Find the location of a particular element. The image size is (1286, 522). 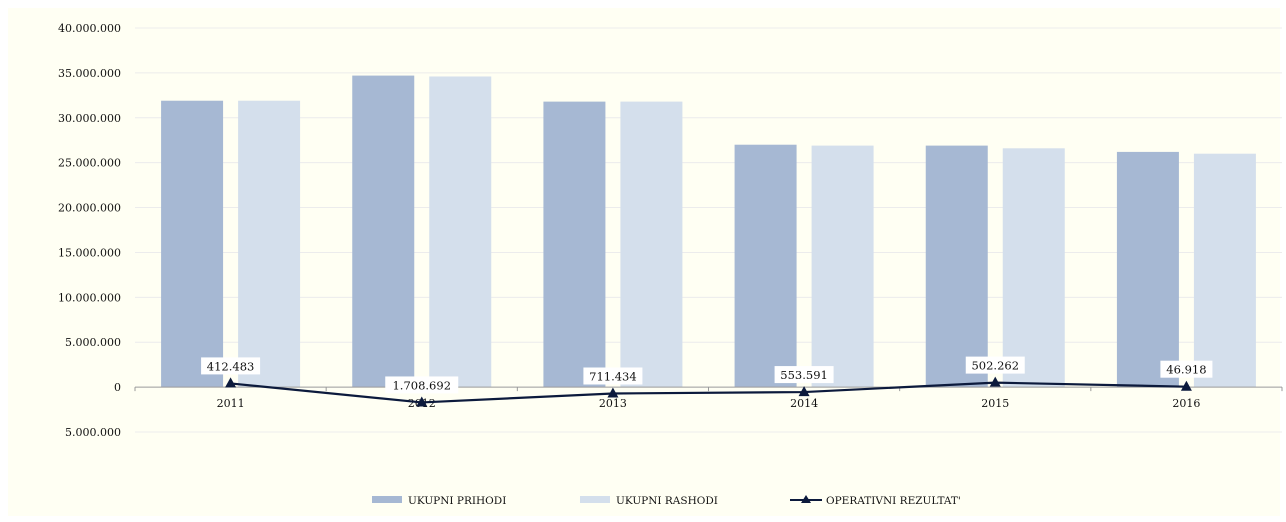

x-tick-label: 2011 is located at coordinates (231, 403).